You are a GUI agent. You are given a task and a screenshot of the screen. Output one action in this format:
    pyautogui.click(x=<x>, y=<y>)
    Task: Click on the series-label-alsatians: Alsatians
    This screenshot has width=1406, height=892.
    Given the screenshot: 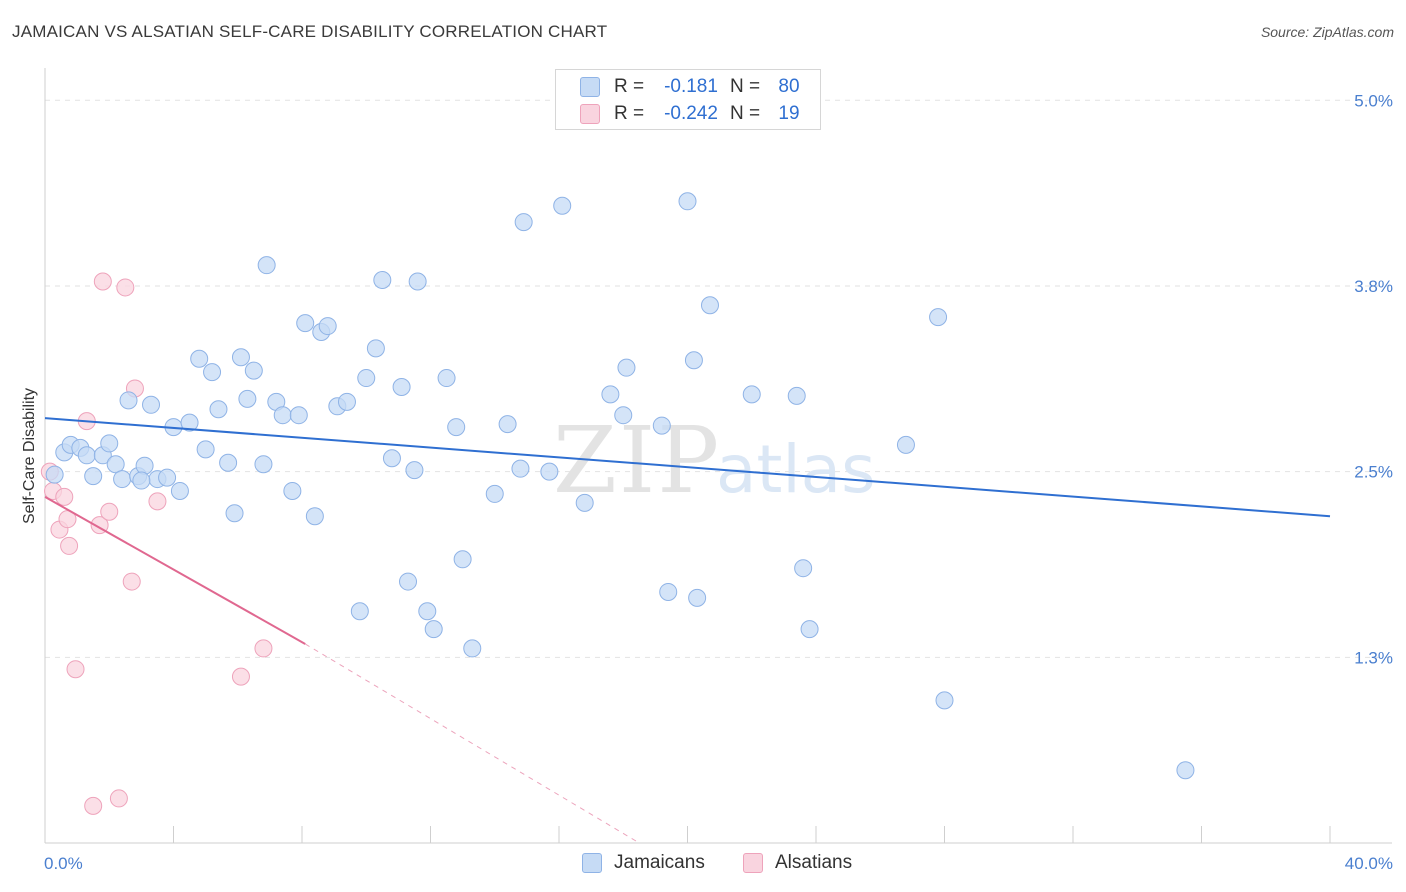 What is the action you would take?
    pyautogui.click(x=814, y=862)
    